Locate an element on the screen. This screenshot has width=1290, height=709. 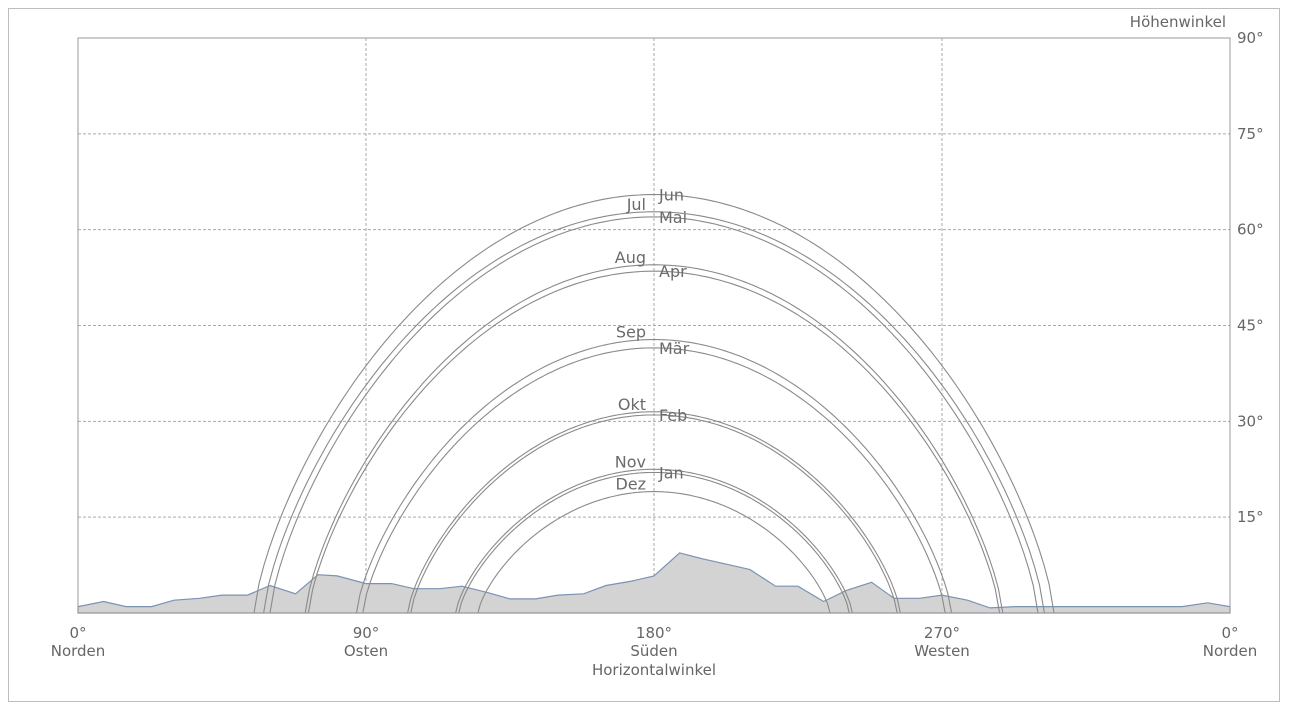
month-label-okt: Okt is located at coordinates (632, 404).